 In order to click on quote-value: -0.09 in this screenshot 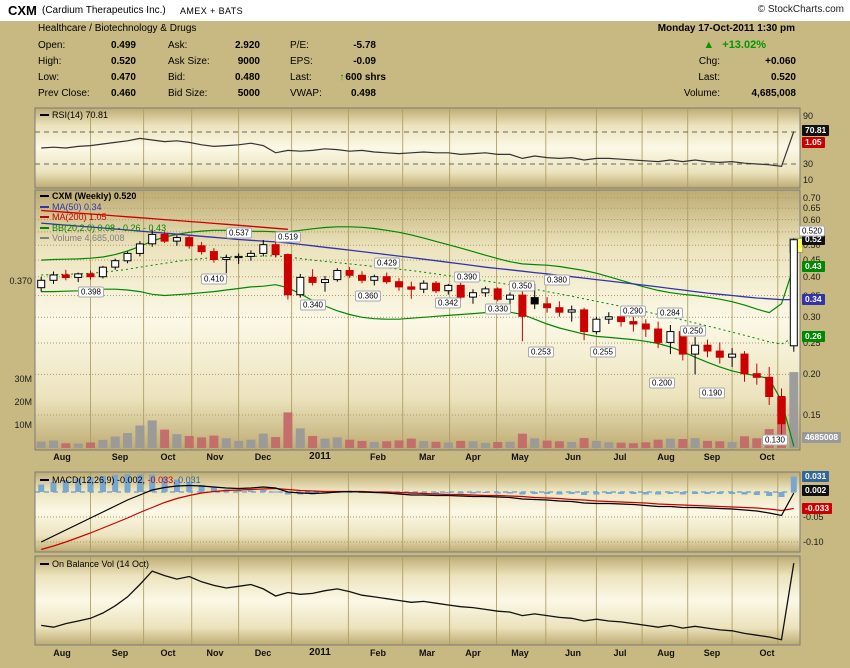, I will do `click(364, 61)`.